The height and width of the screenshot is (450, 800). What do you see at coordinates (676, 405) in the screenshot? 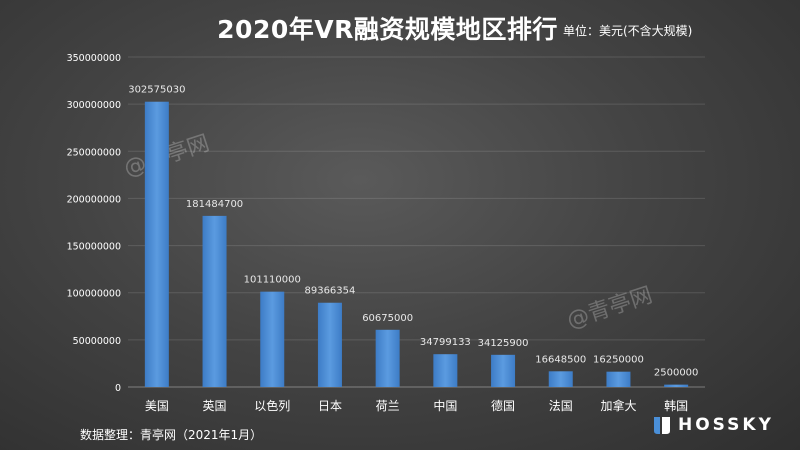
I see `x-tick-label: 韩国` at bounding box center [676, 405].